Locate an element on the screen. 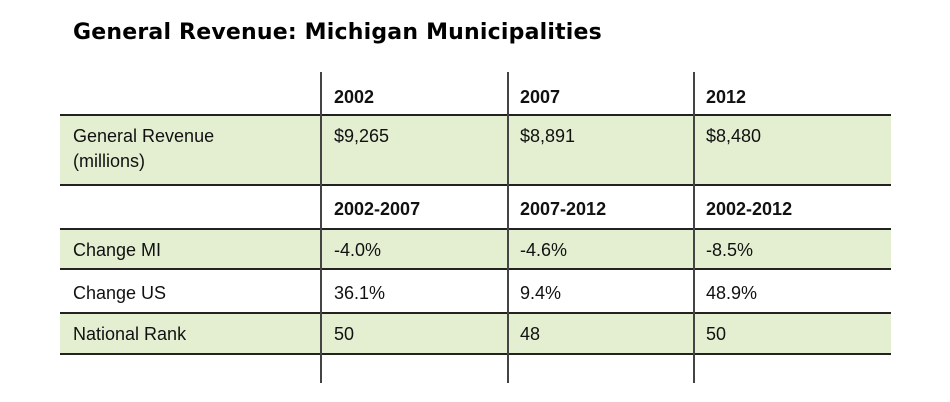  row-label-national-rank: National Rank is located at coordinates (130, 334).